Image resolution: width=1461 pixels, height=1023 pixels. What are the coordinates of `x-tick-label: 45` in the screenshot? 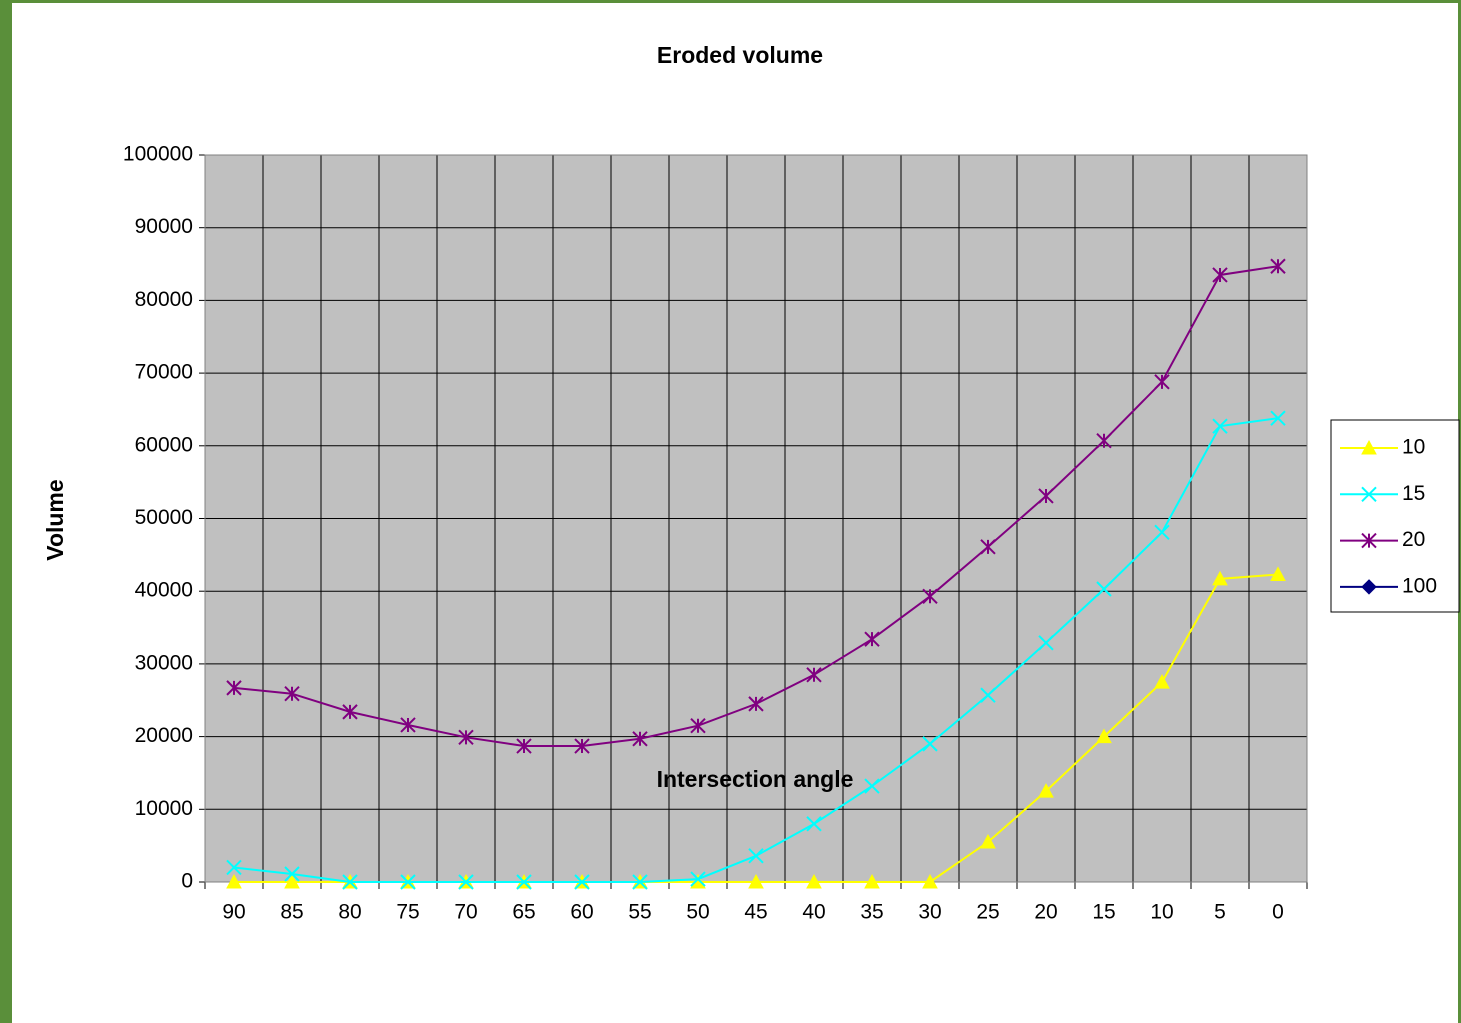 It's located at (755, 912).